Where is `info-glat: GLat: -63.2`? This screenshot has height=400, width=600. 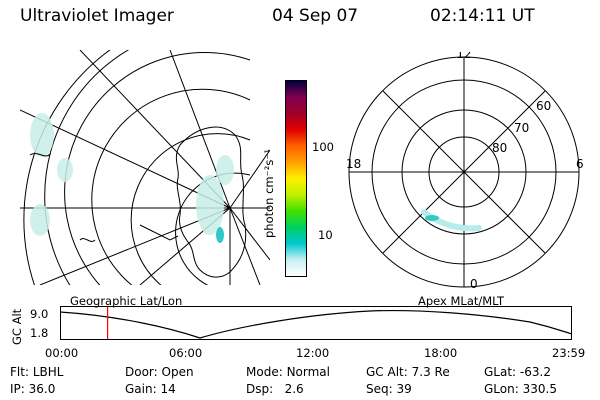
info-glat: GLat: -63.2 is located at coordinates (517, 372).